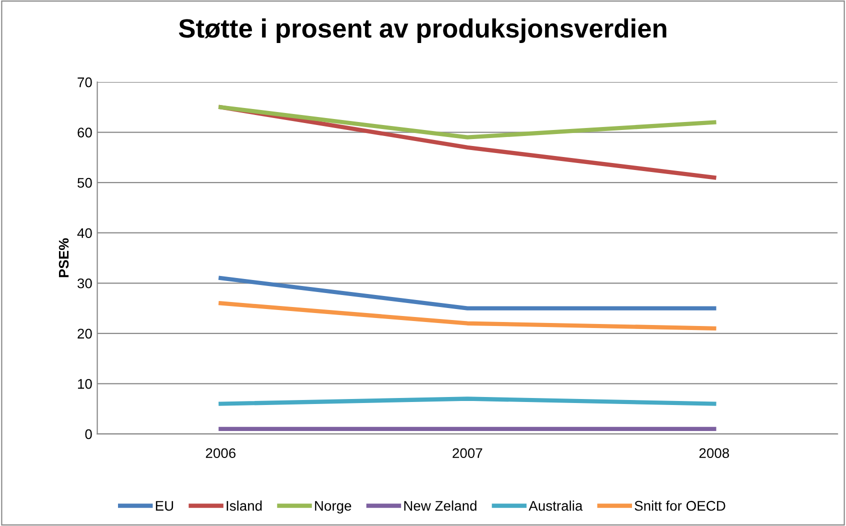 The image size is (846, 526). Describe the element at coordinates (63, 258) in the screenshot. I see `y-axis-title: PSE%` at that location.